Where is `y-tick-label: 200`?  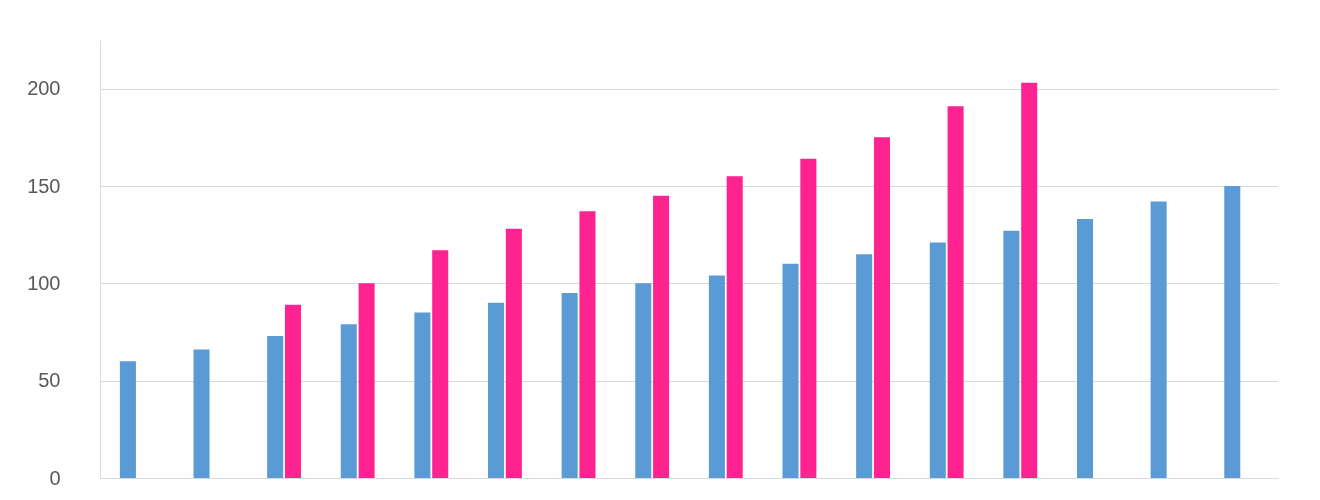
y-tick-label: 200 is located at coordinates (44, 88).